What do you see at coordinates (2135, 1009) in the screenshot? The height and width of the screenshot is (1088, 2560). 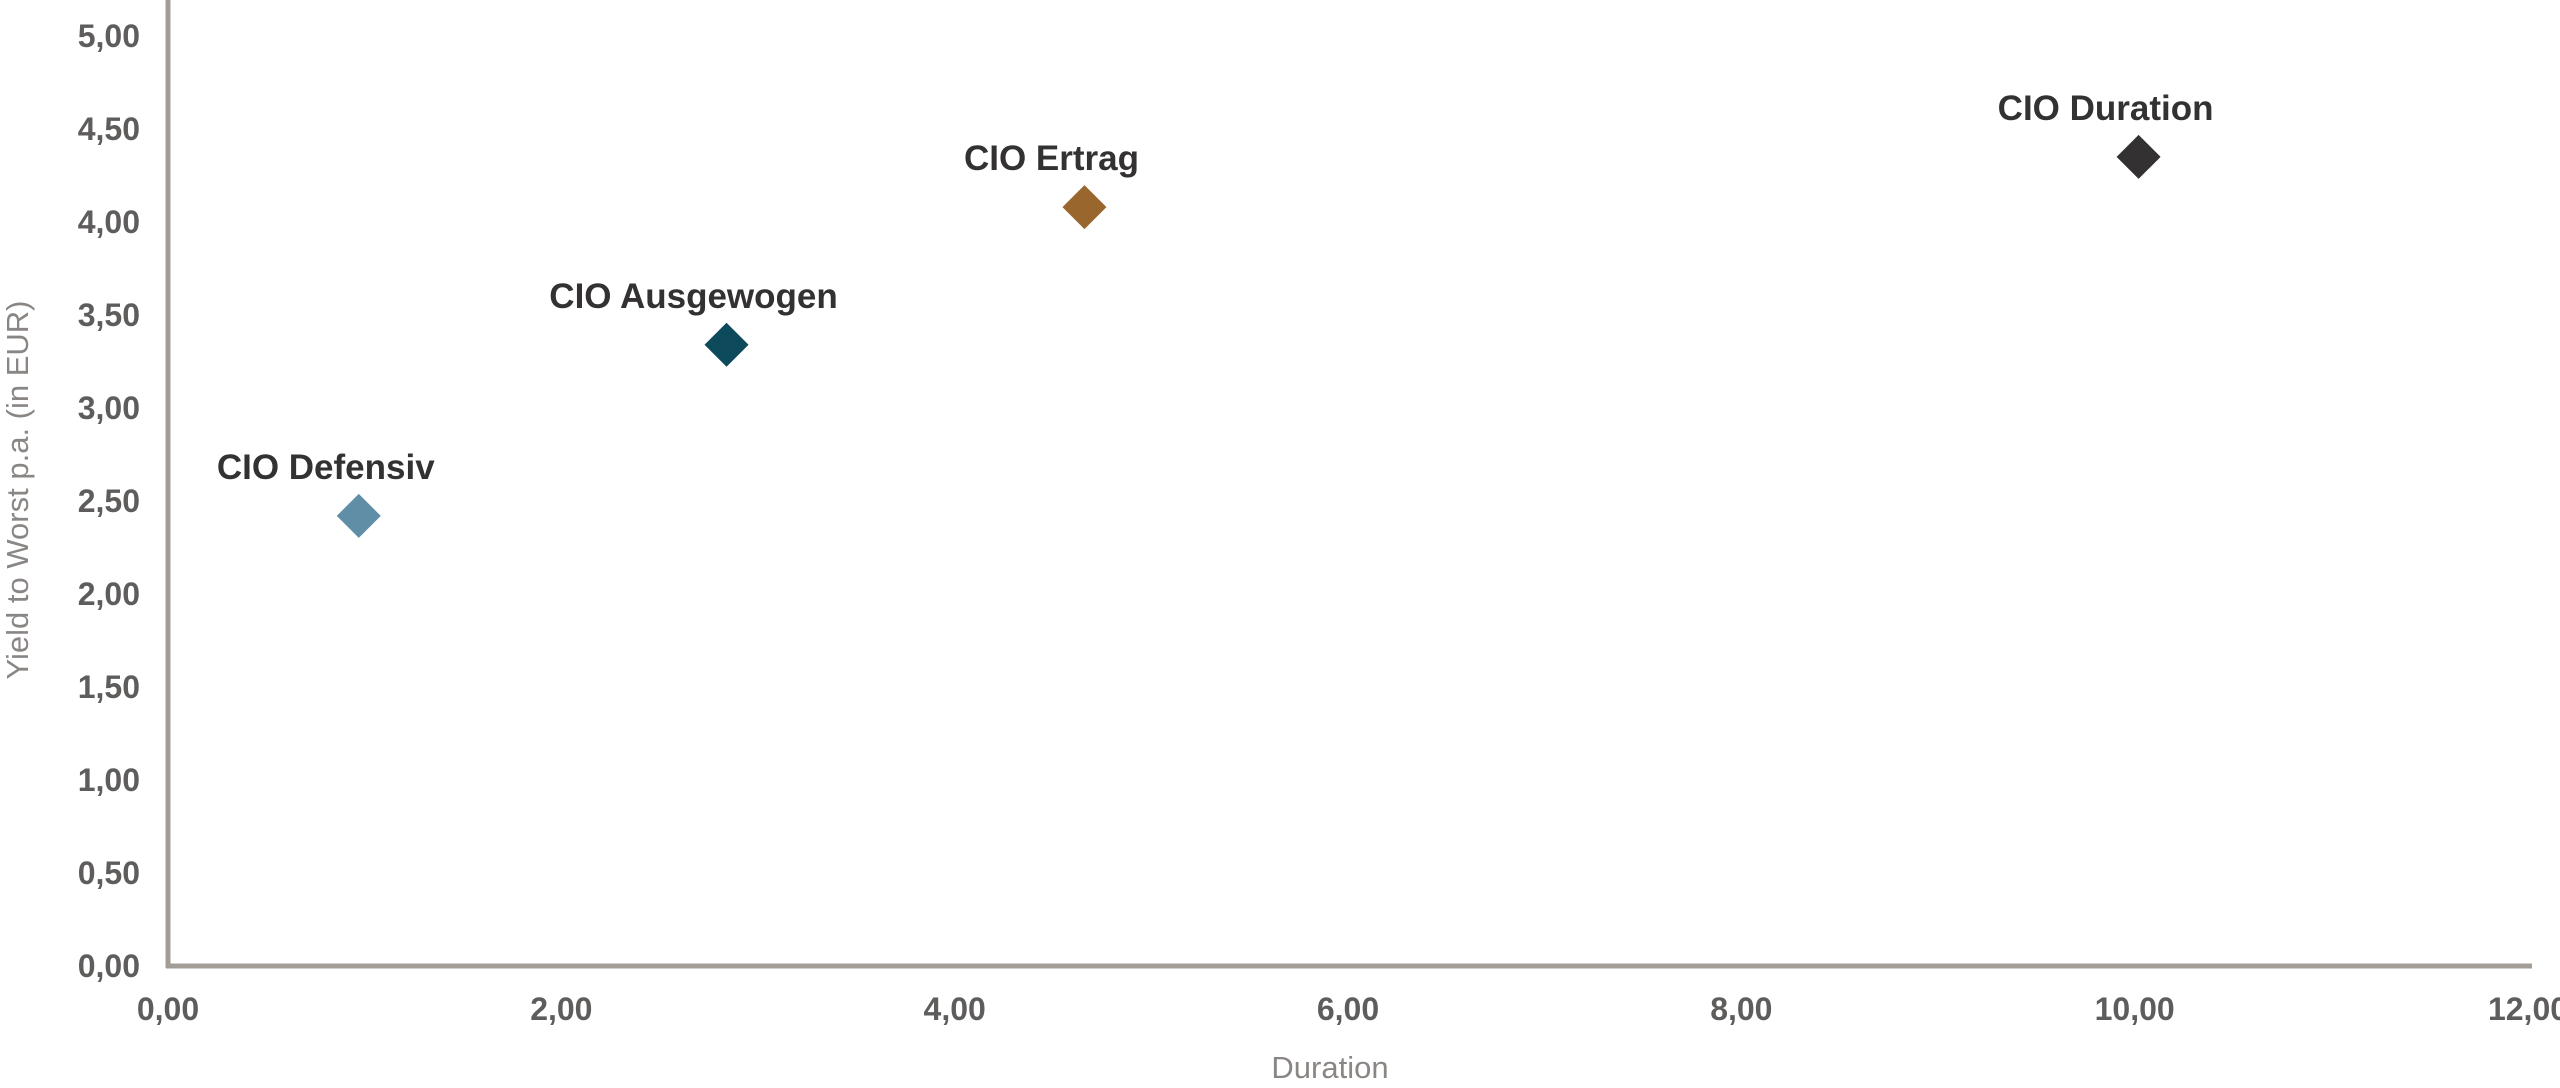 I see `x-tick-label: 10,00` at bounding box center [2135, 1009].